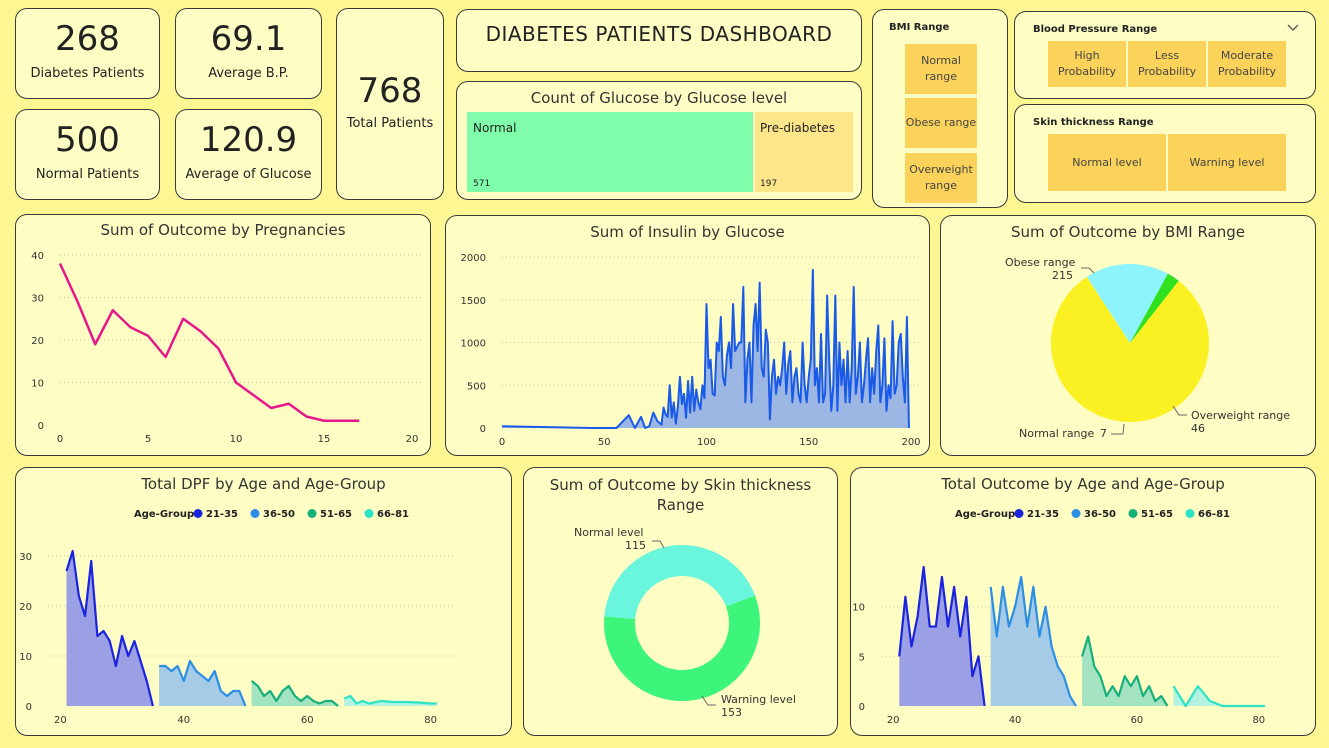  Describe the element at coordinates (148, 439) in the screenshot. I see `x-tick-label: 5` at that location.